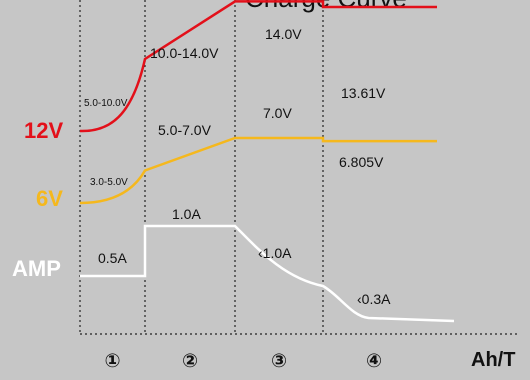  Describe the element at coordinates (109, 182) in the screenshot. I see `value-label-6v-stage-1: 3.0-5.0V` at that location.